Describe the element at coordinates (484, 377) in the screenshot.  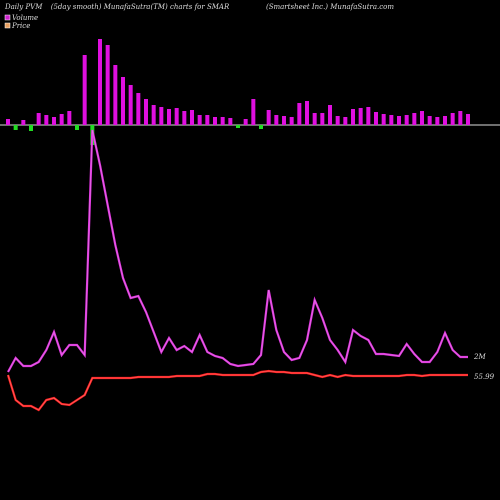
I see `end-label: 55.99` at that location.